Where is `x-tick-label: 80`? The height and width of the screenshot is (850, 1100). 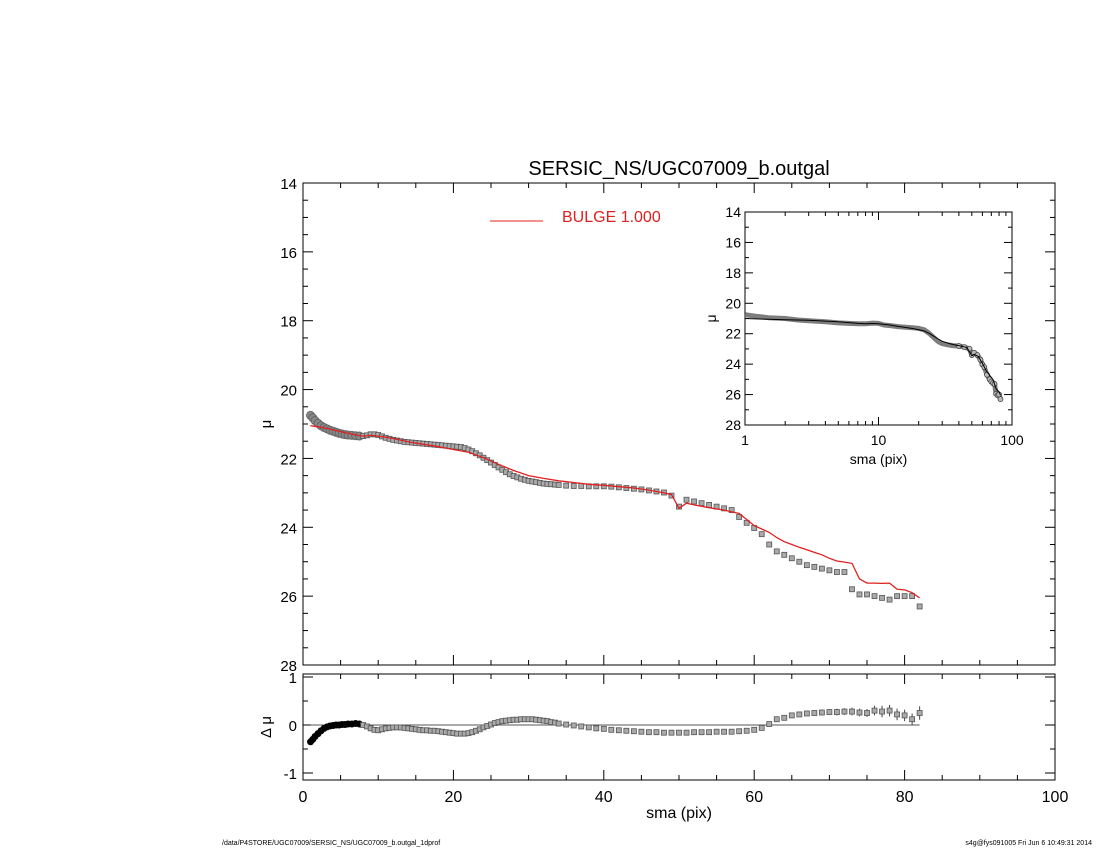 x-tick-label: 80 is located at coordinates (905, 797).